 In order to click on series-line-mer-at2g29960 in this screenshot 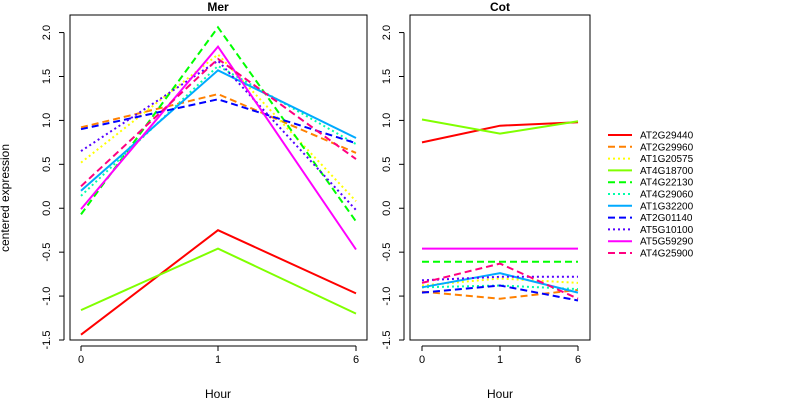, I will do `click(218, 123)`.